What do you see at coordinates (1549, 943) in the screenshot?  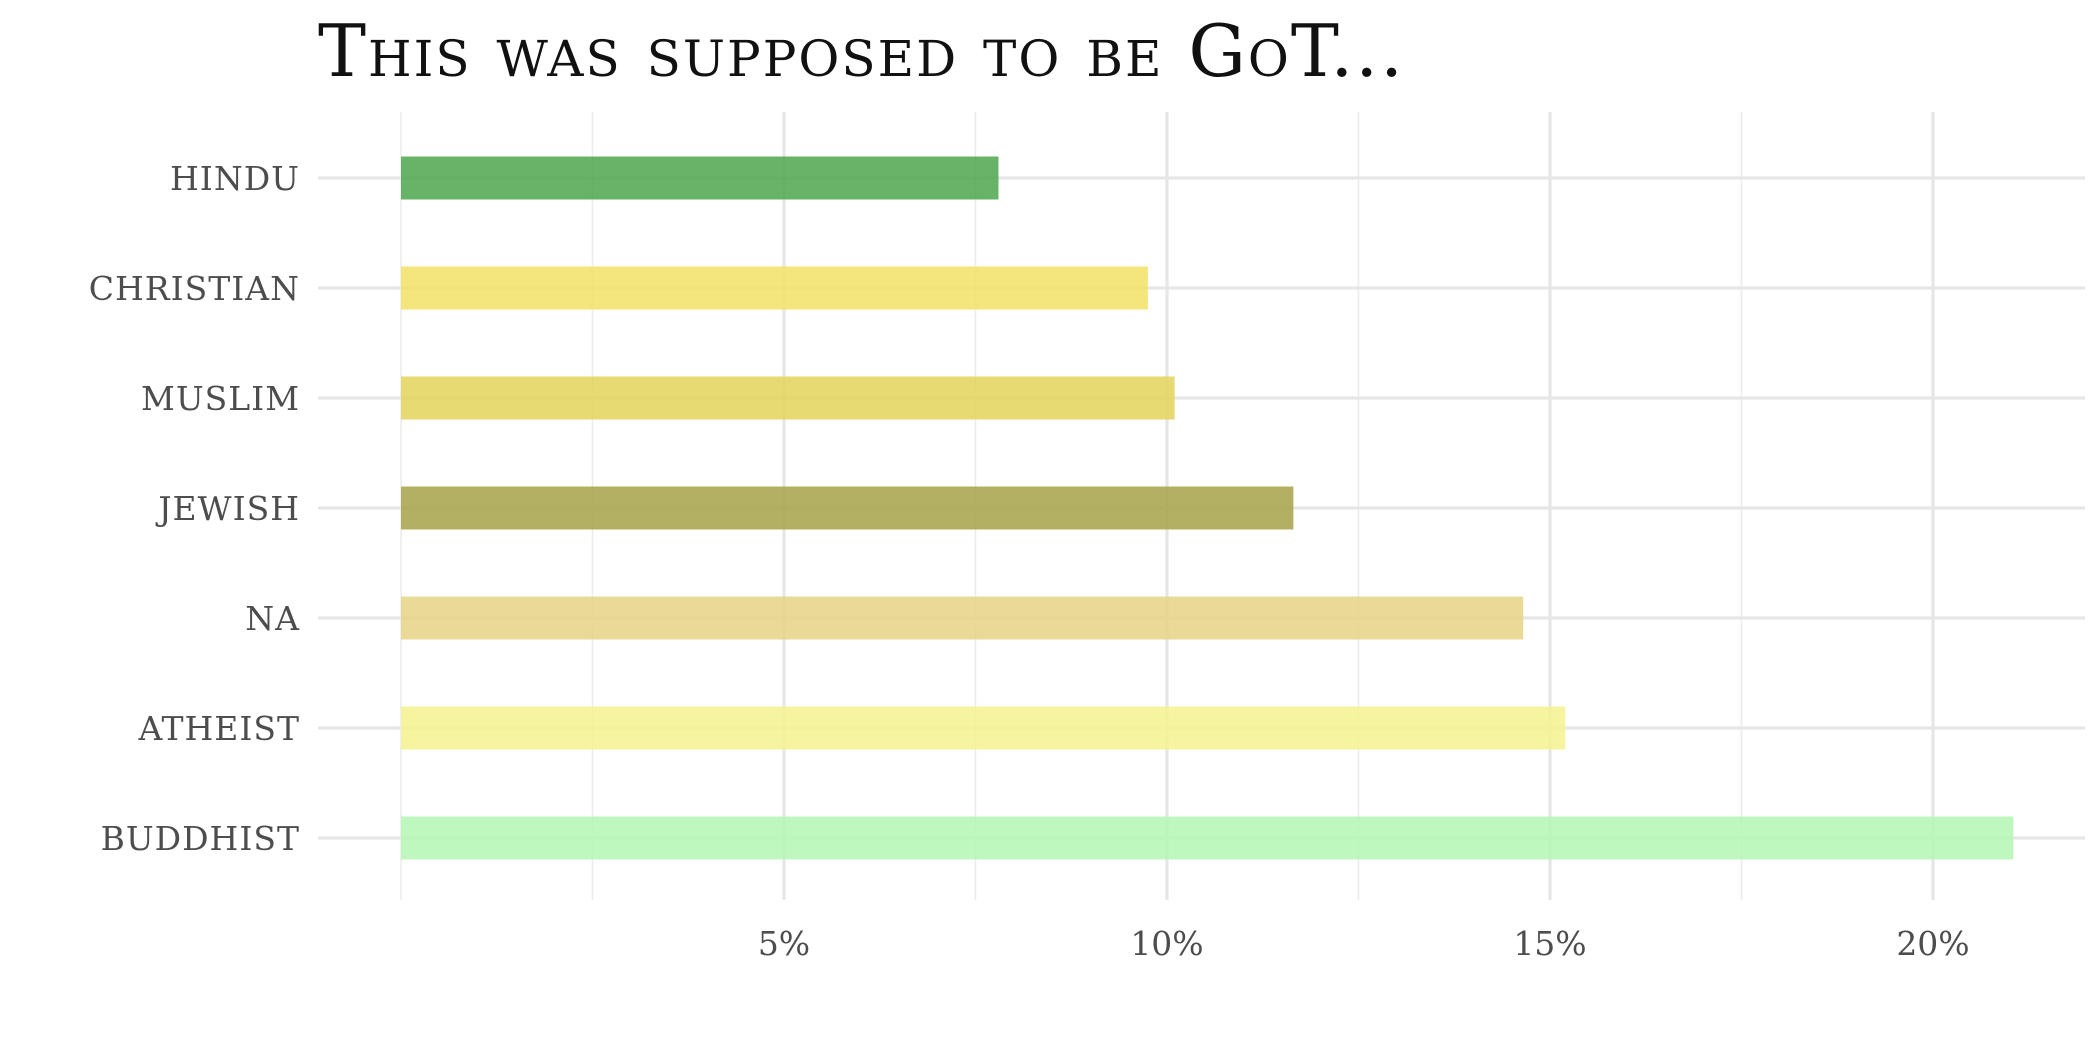 I see `x-tick-label: 15%` at bounding box center [1549, 943].